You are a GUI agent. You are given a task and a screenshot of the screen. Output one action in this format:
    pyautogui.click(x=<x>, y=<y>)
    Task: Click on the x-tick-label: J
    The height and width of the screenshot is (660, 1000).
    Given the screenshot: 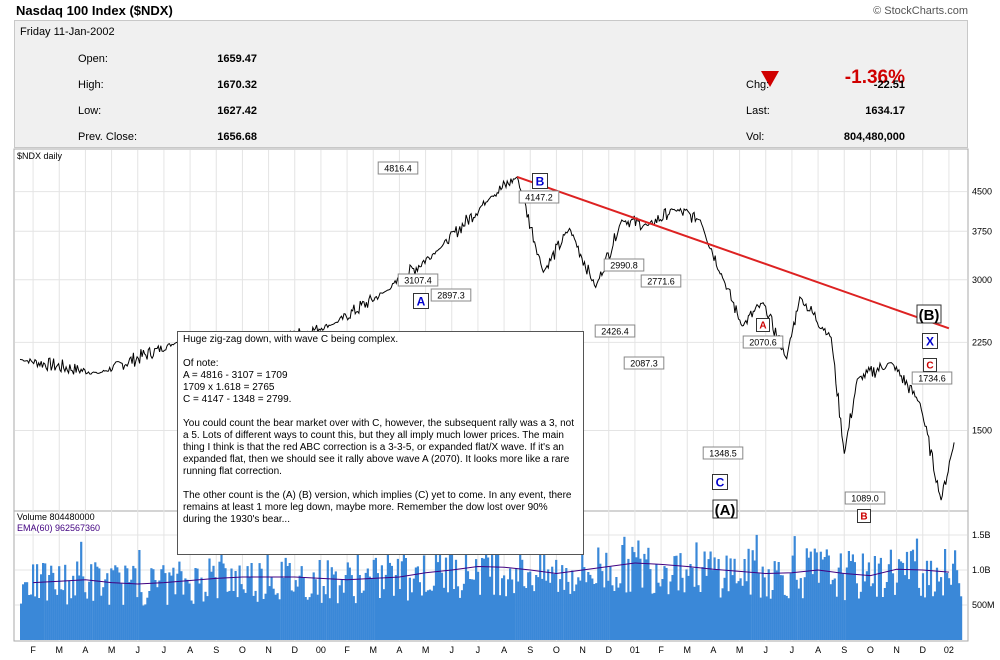 What is the action you would take?
    pyautogui.click(x=452, y=650)
    